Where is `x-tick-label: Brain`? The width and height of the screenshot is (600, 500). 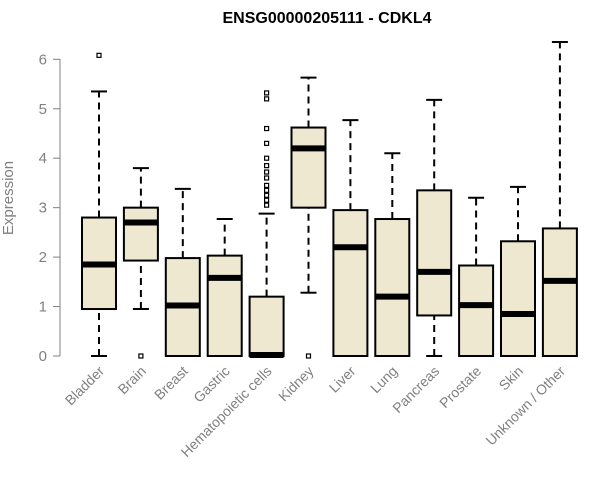
x-tick-label: Brain is located at coordinates (132, 380).